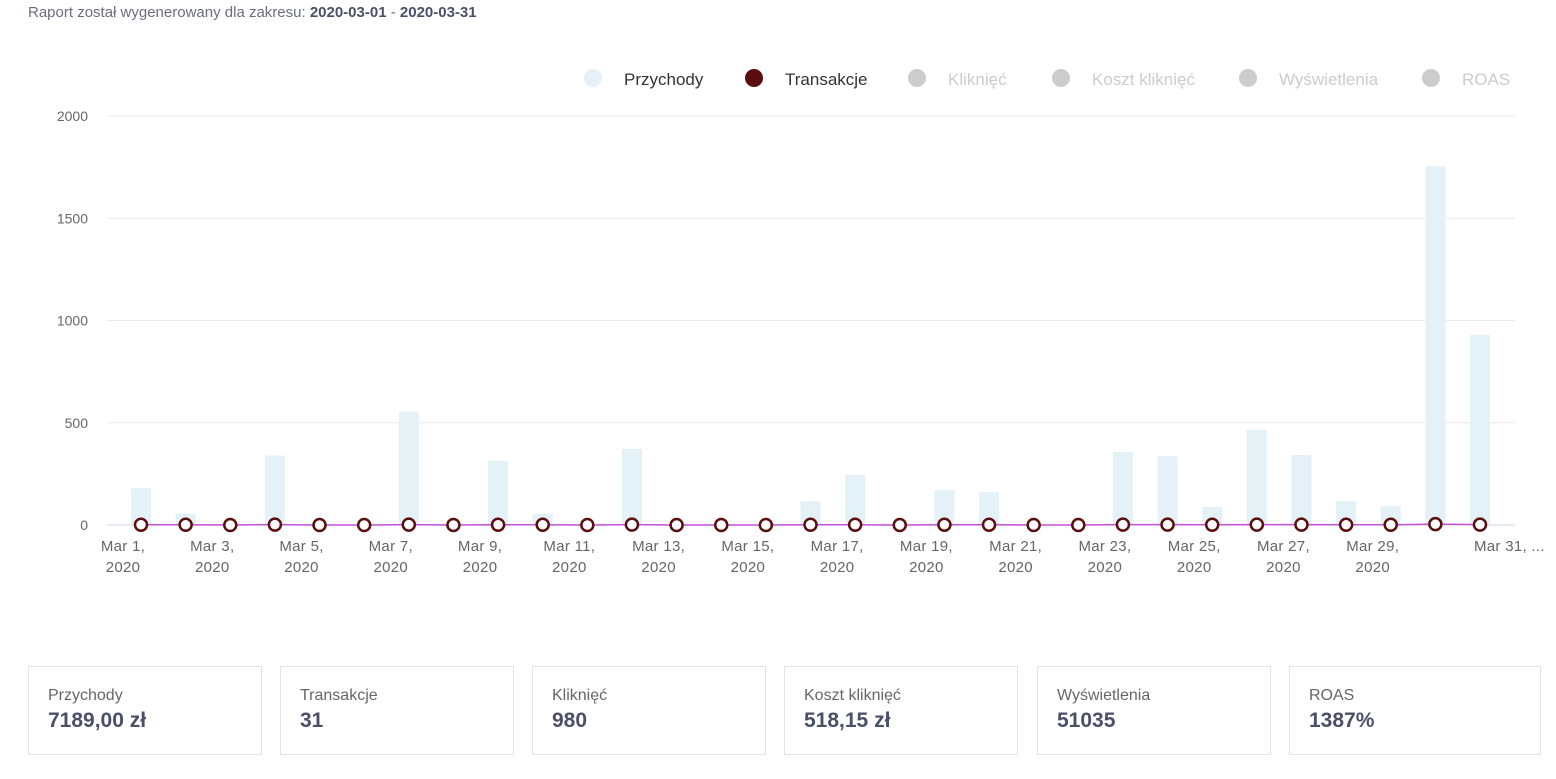 This screenshot has height=779, width=1556. What do you see at coordinates (1373, 557) in the screenshot?
I see `x-tick-label: Mar 29, 2020` at bounding box center [1373, 557].